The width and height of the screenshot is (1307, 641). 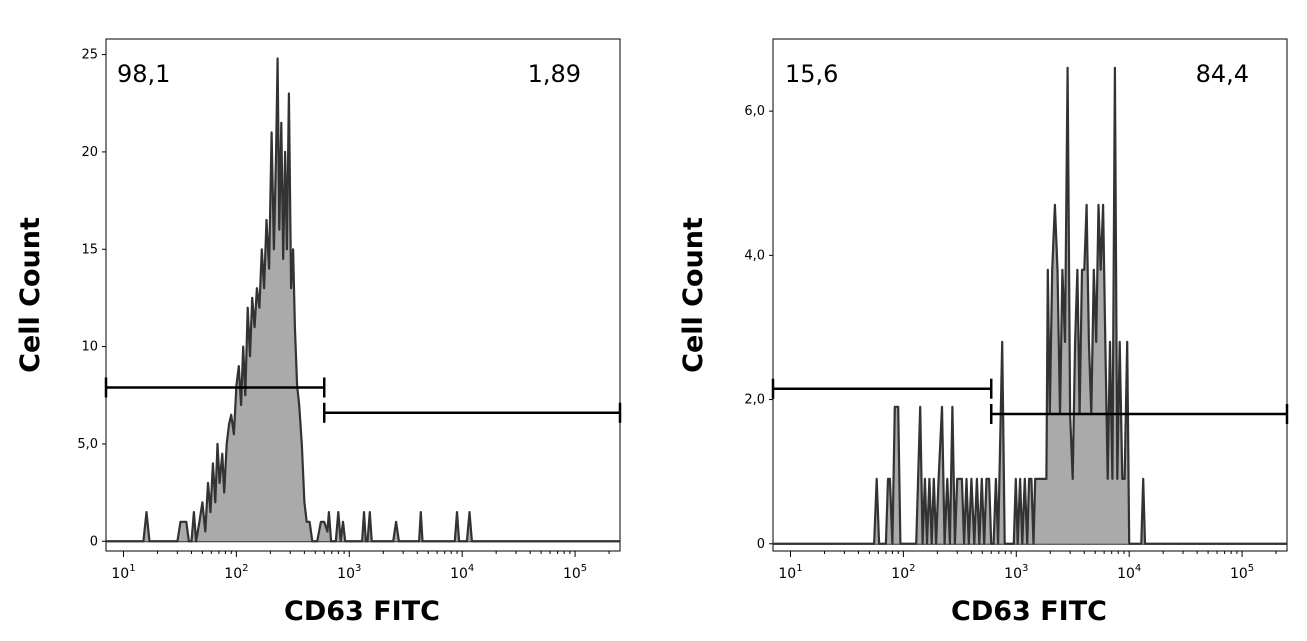 I want to click on y-tick-label: 6,0, so click(x=754, y=111).